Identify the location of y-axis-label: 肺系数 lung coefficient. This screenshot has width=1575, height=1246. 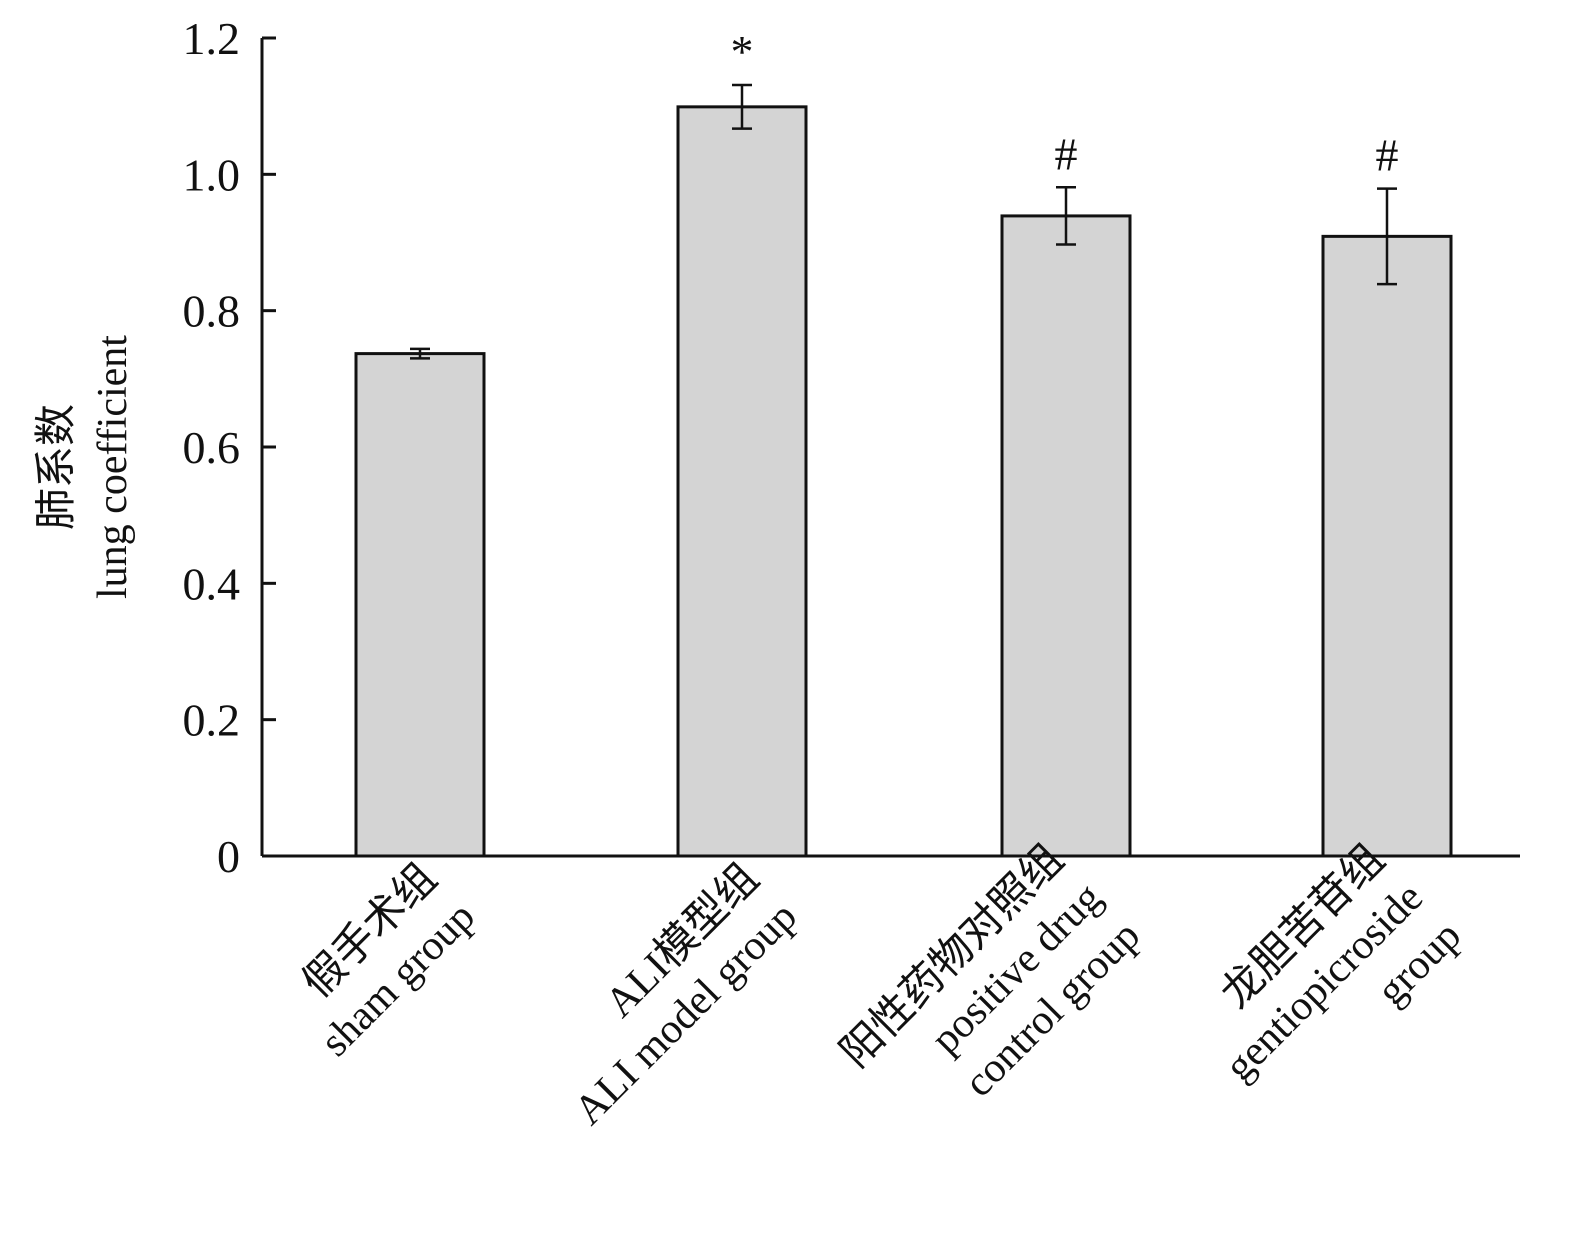
(85, 467).